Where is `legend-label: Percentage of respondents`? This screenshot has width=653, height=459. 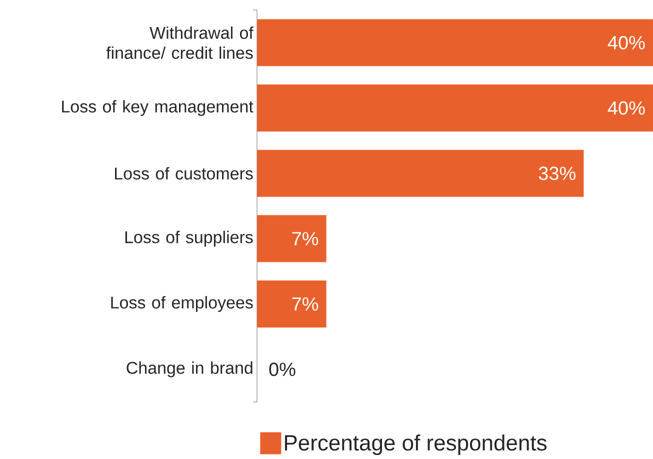 legend-label: Percentage of respondents is located at coordinates (416, 444).